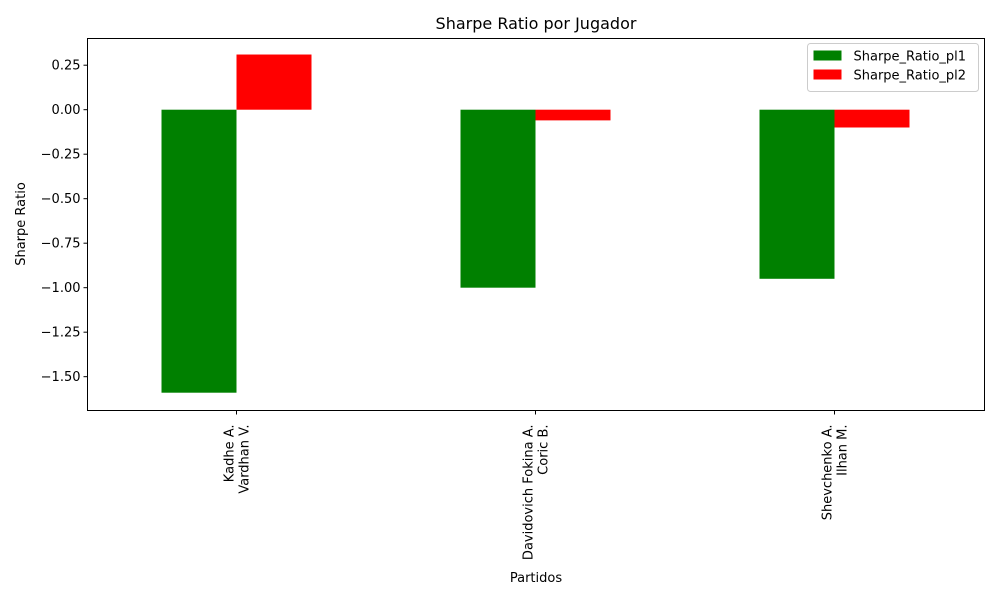  I want to click on y-axis: 0.25 0.00 −0.25 −0.50 −0.75 −1.00 −1.25 −1.50, so click(64, 222).